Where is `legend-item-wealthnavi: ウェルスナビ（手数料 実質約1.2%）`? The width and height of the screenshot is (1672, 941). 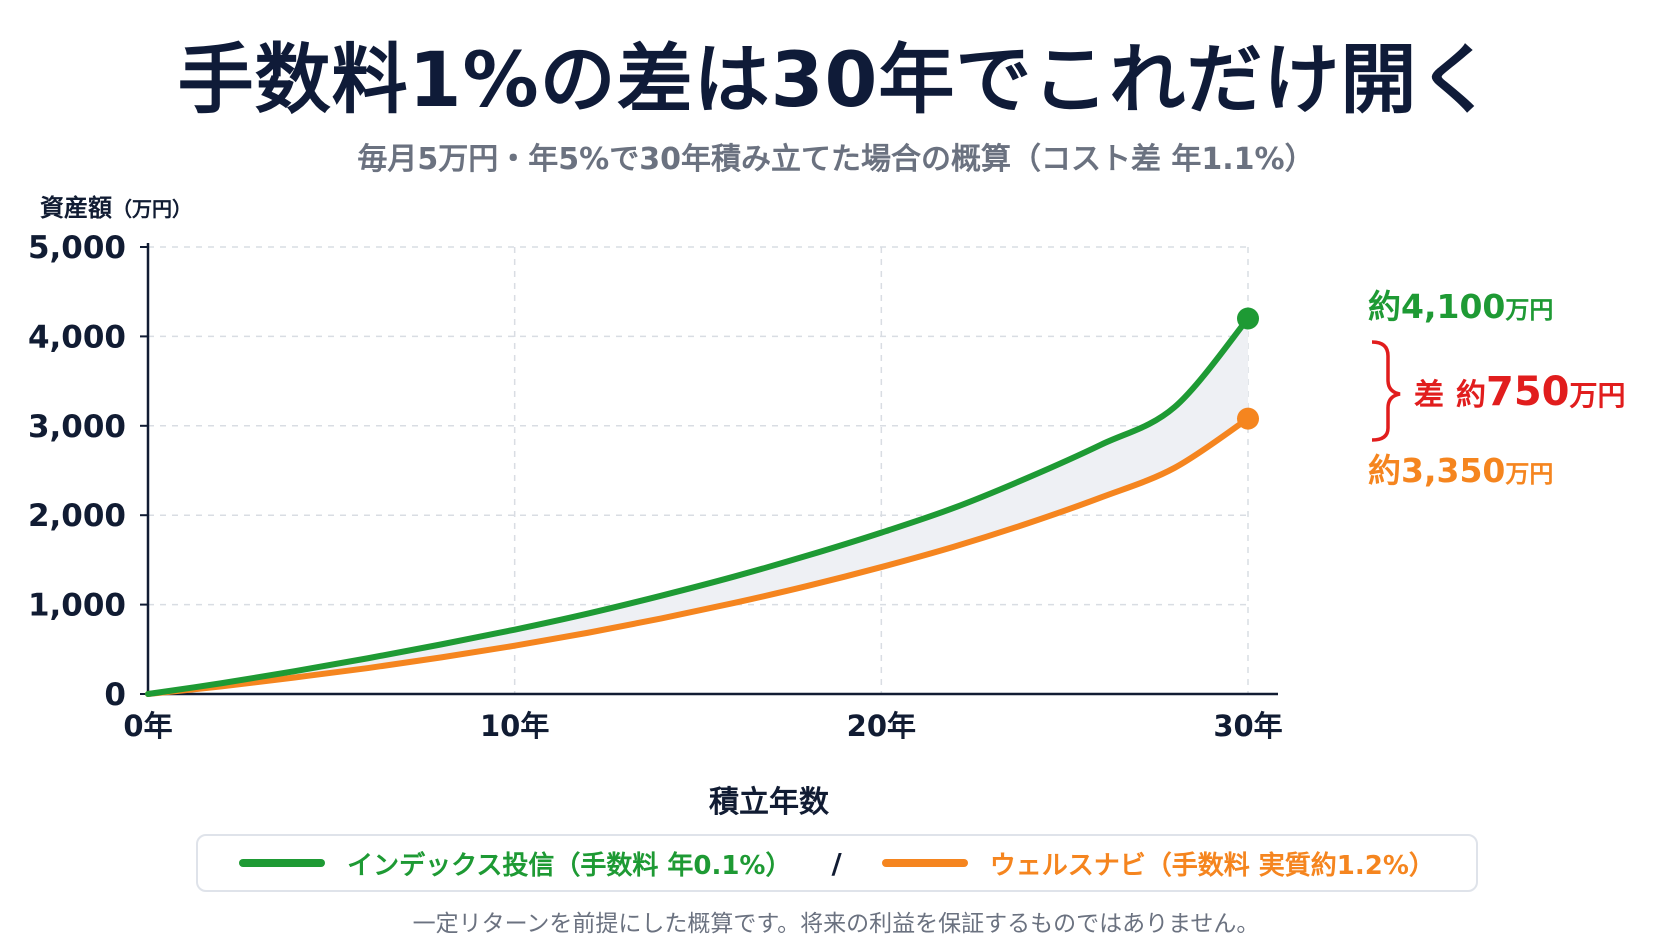
legend-item-wealthnavi: ウェルスナビ（手数料 実質約1.2%） is located at coordinates (1158, 863).